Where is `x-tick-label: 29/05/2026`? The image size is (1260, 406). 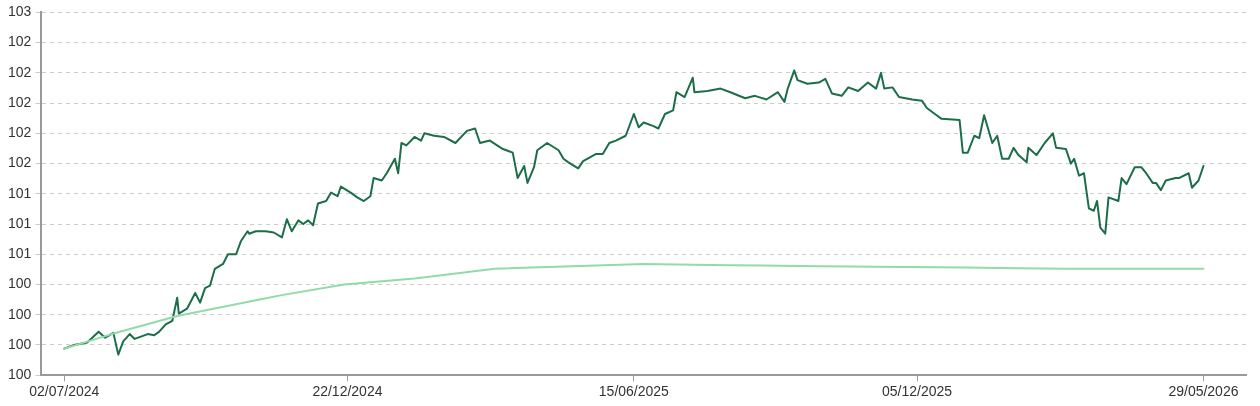 x-tick-label: 29/05/2026 is located at coordinates (1203, 391).